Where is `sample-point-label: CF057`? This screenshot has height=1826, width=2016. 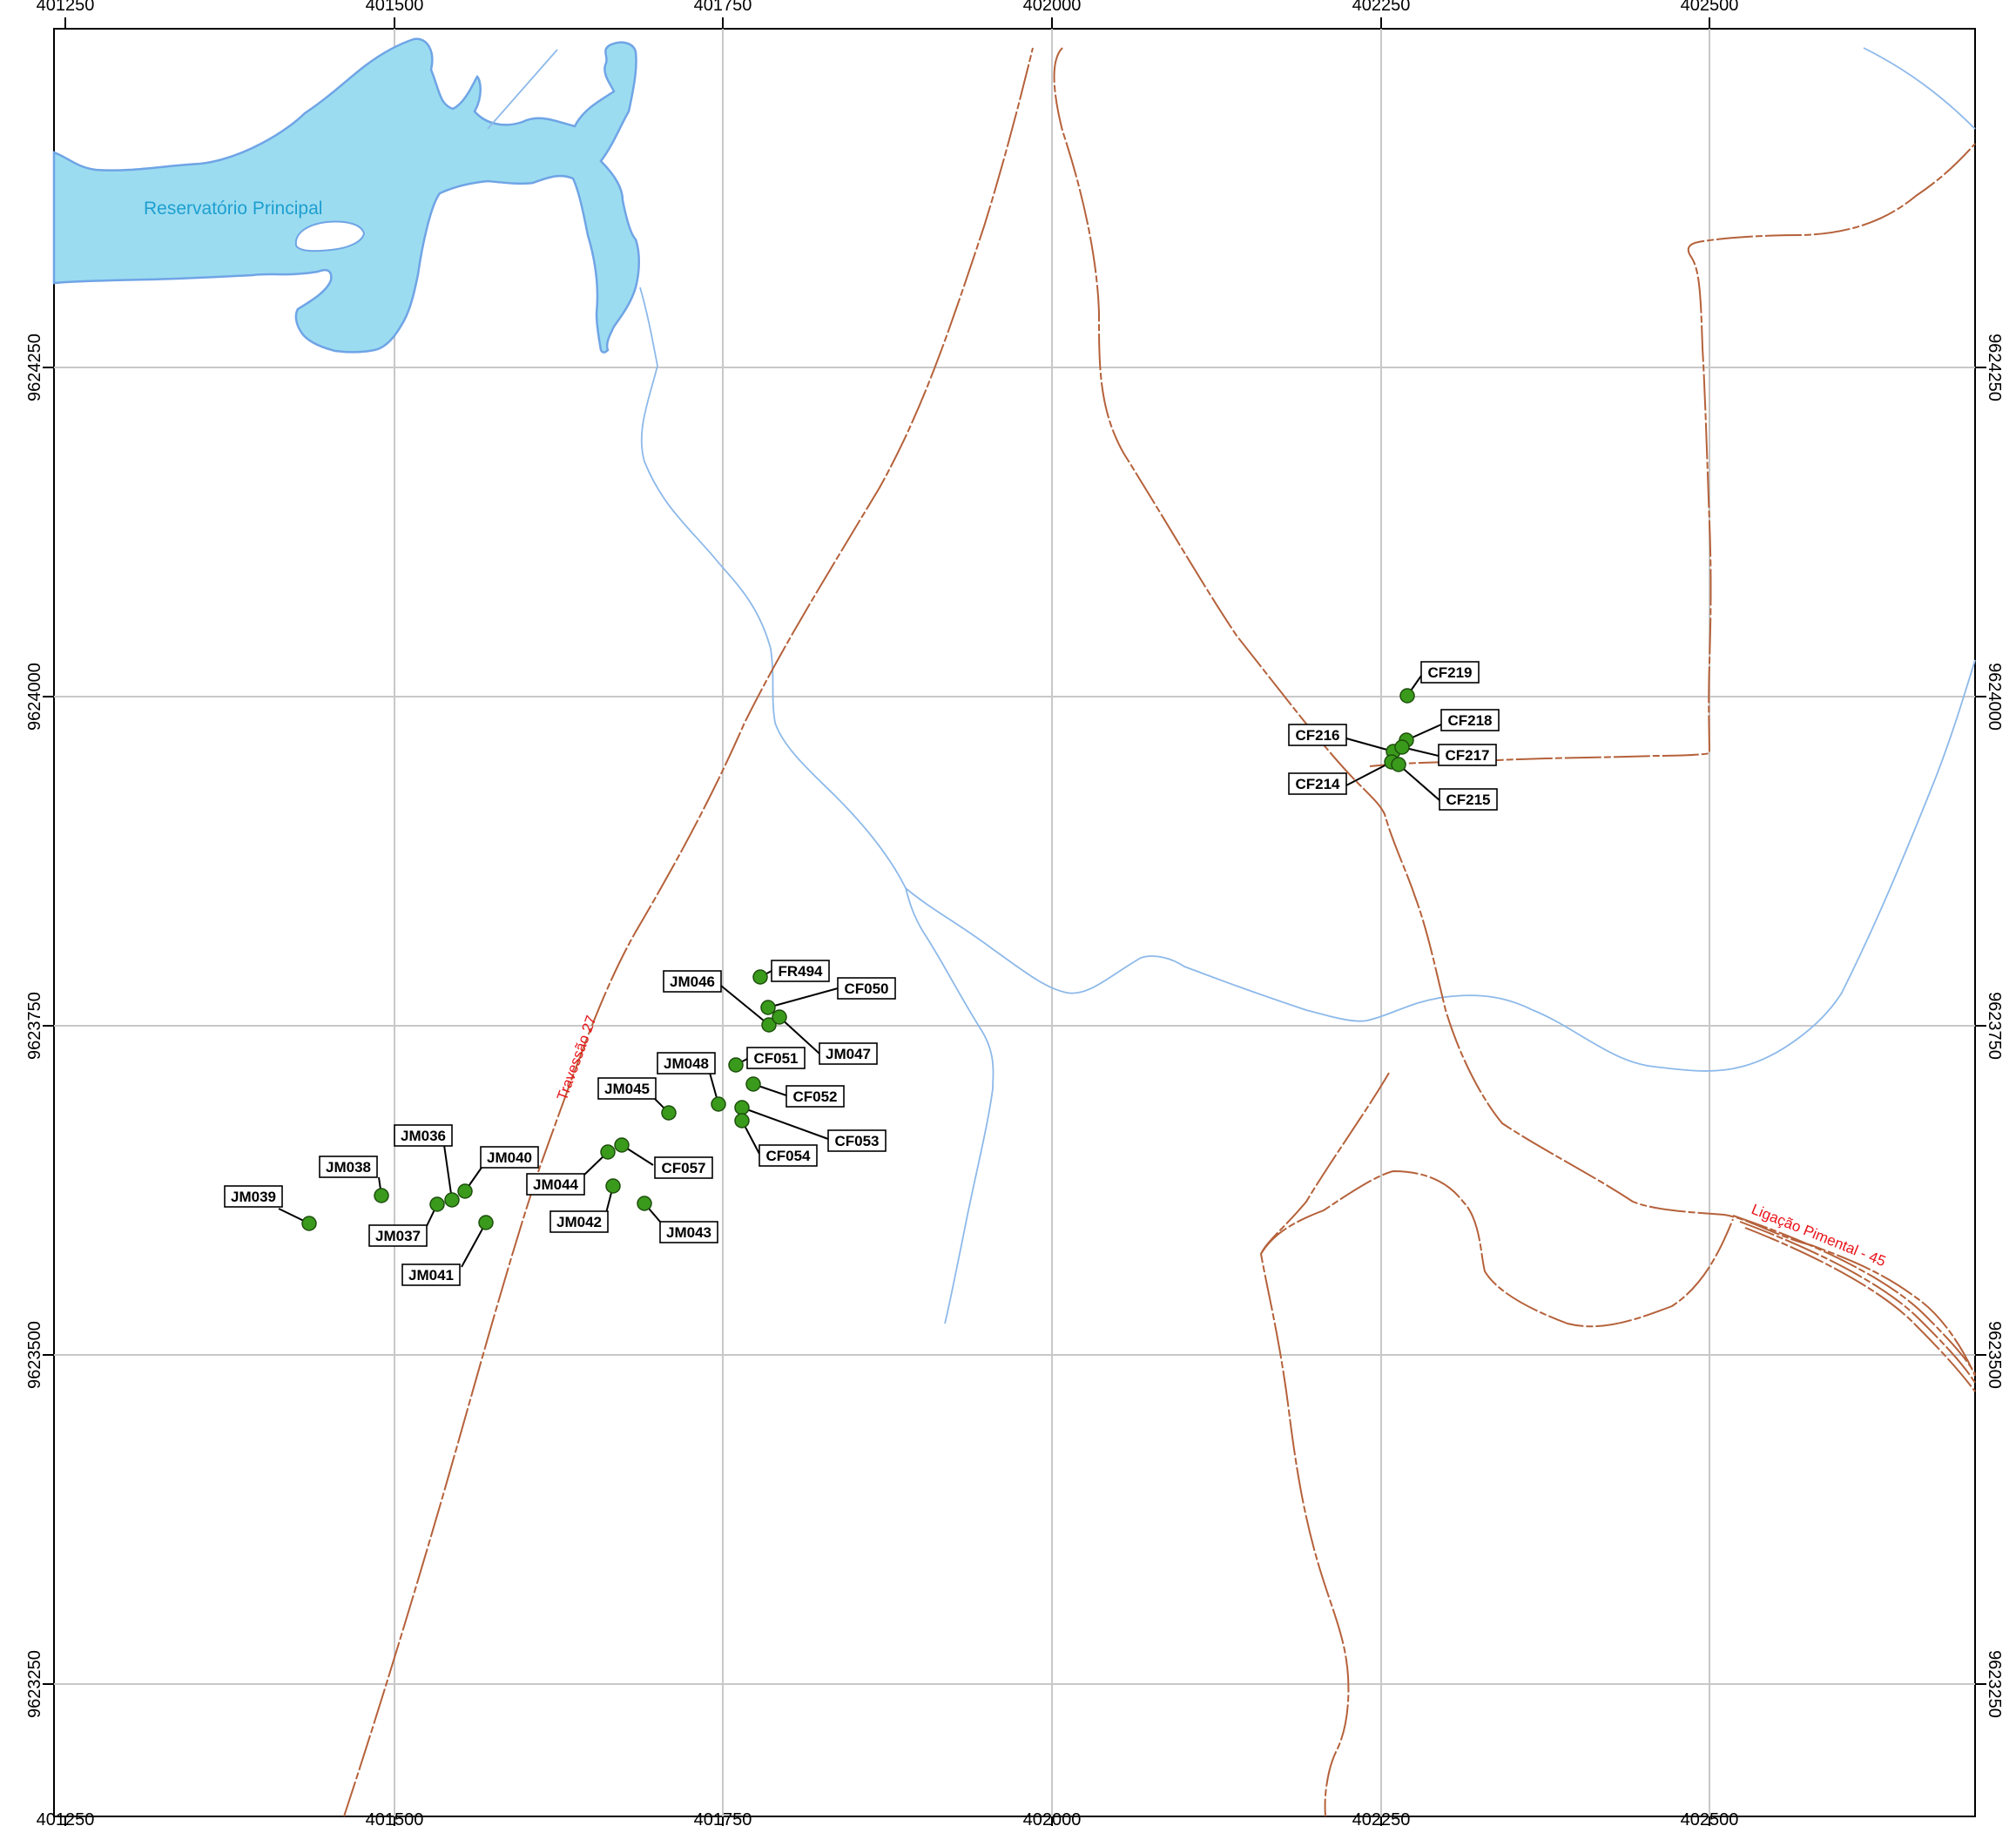 sample-point-label: CF057 is located at coordinates (683, 1168).